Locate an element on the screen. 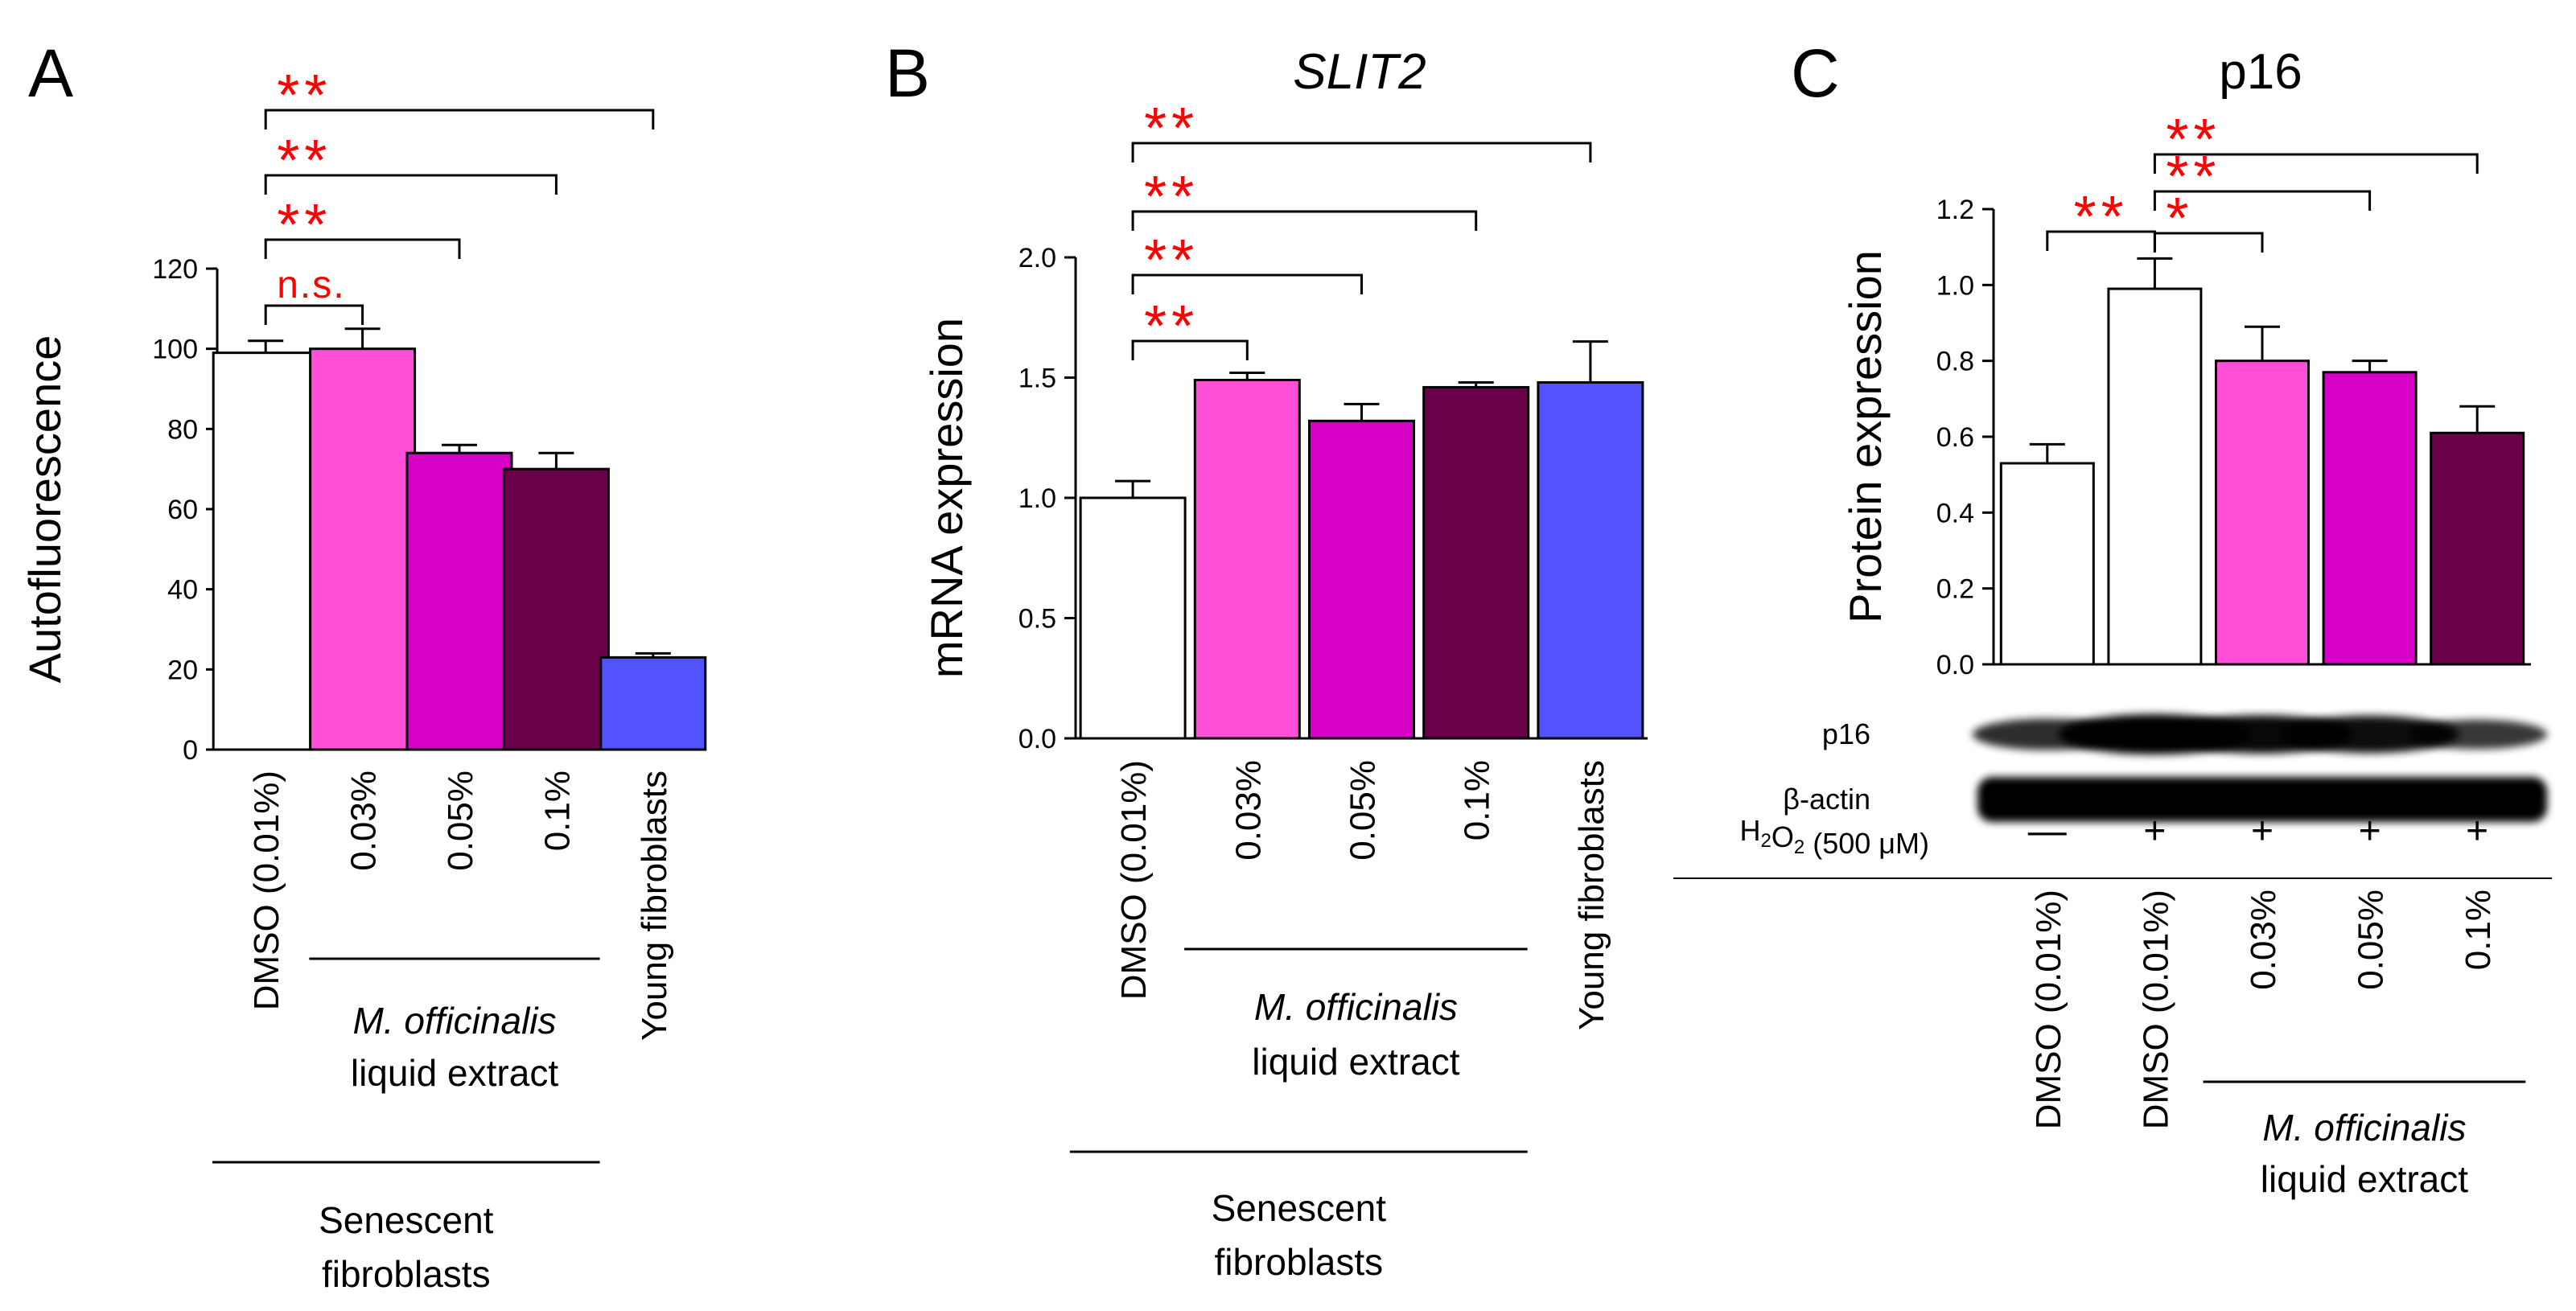  treatment-label-label_suffix: (500 μM) is located at coordinates (1866, 843).